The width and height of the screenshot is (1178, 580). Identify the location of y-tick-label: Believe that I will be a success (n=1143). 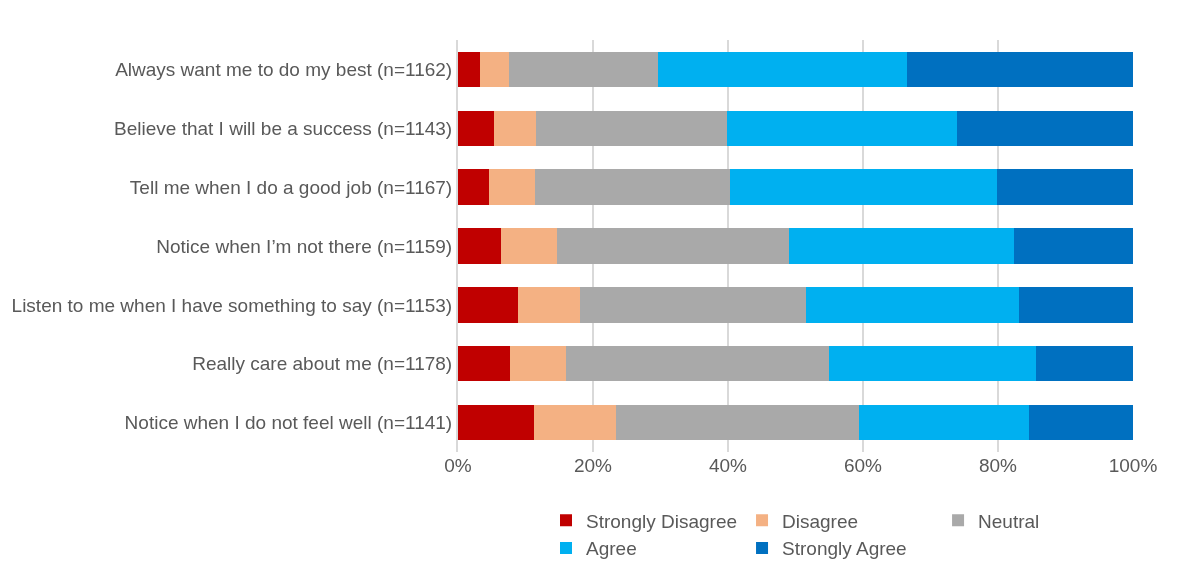
(283, 128).